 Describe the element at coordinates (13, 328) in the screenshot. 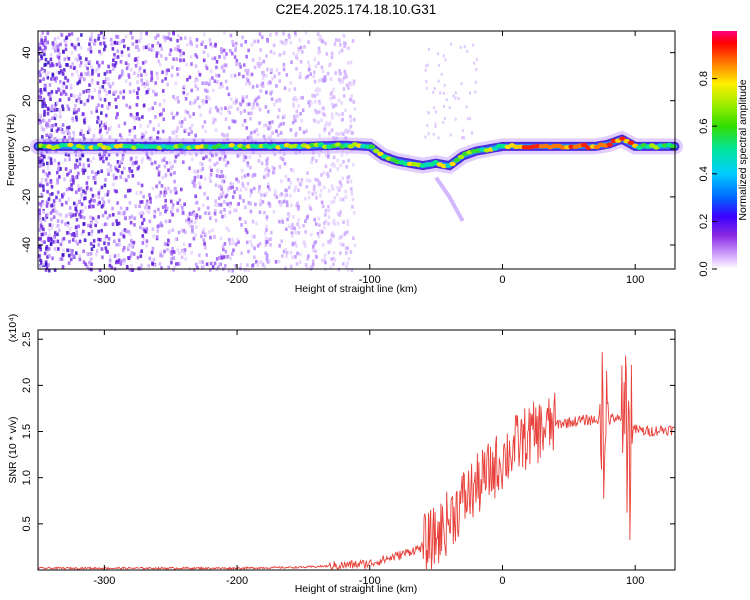

I see `snr-y-multiplier: (x10⁴)` at that location.